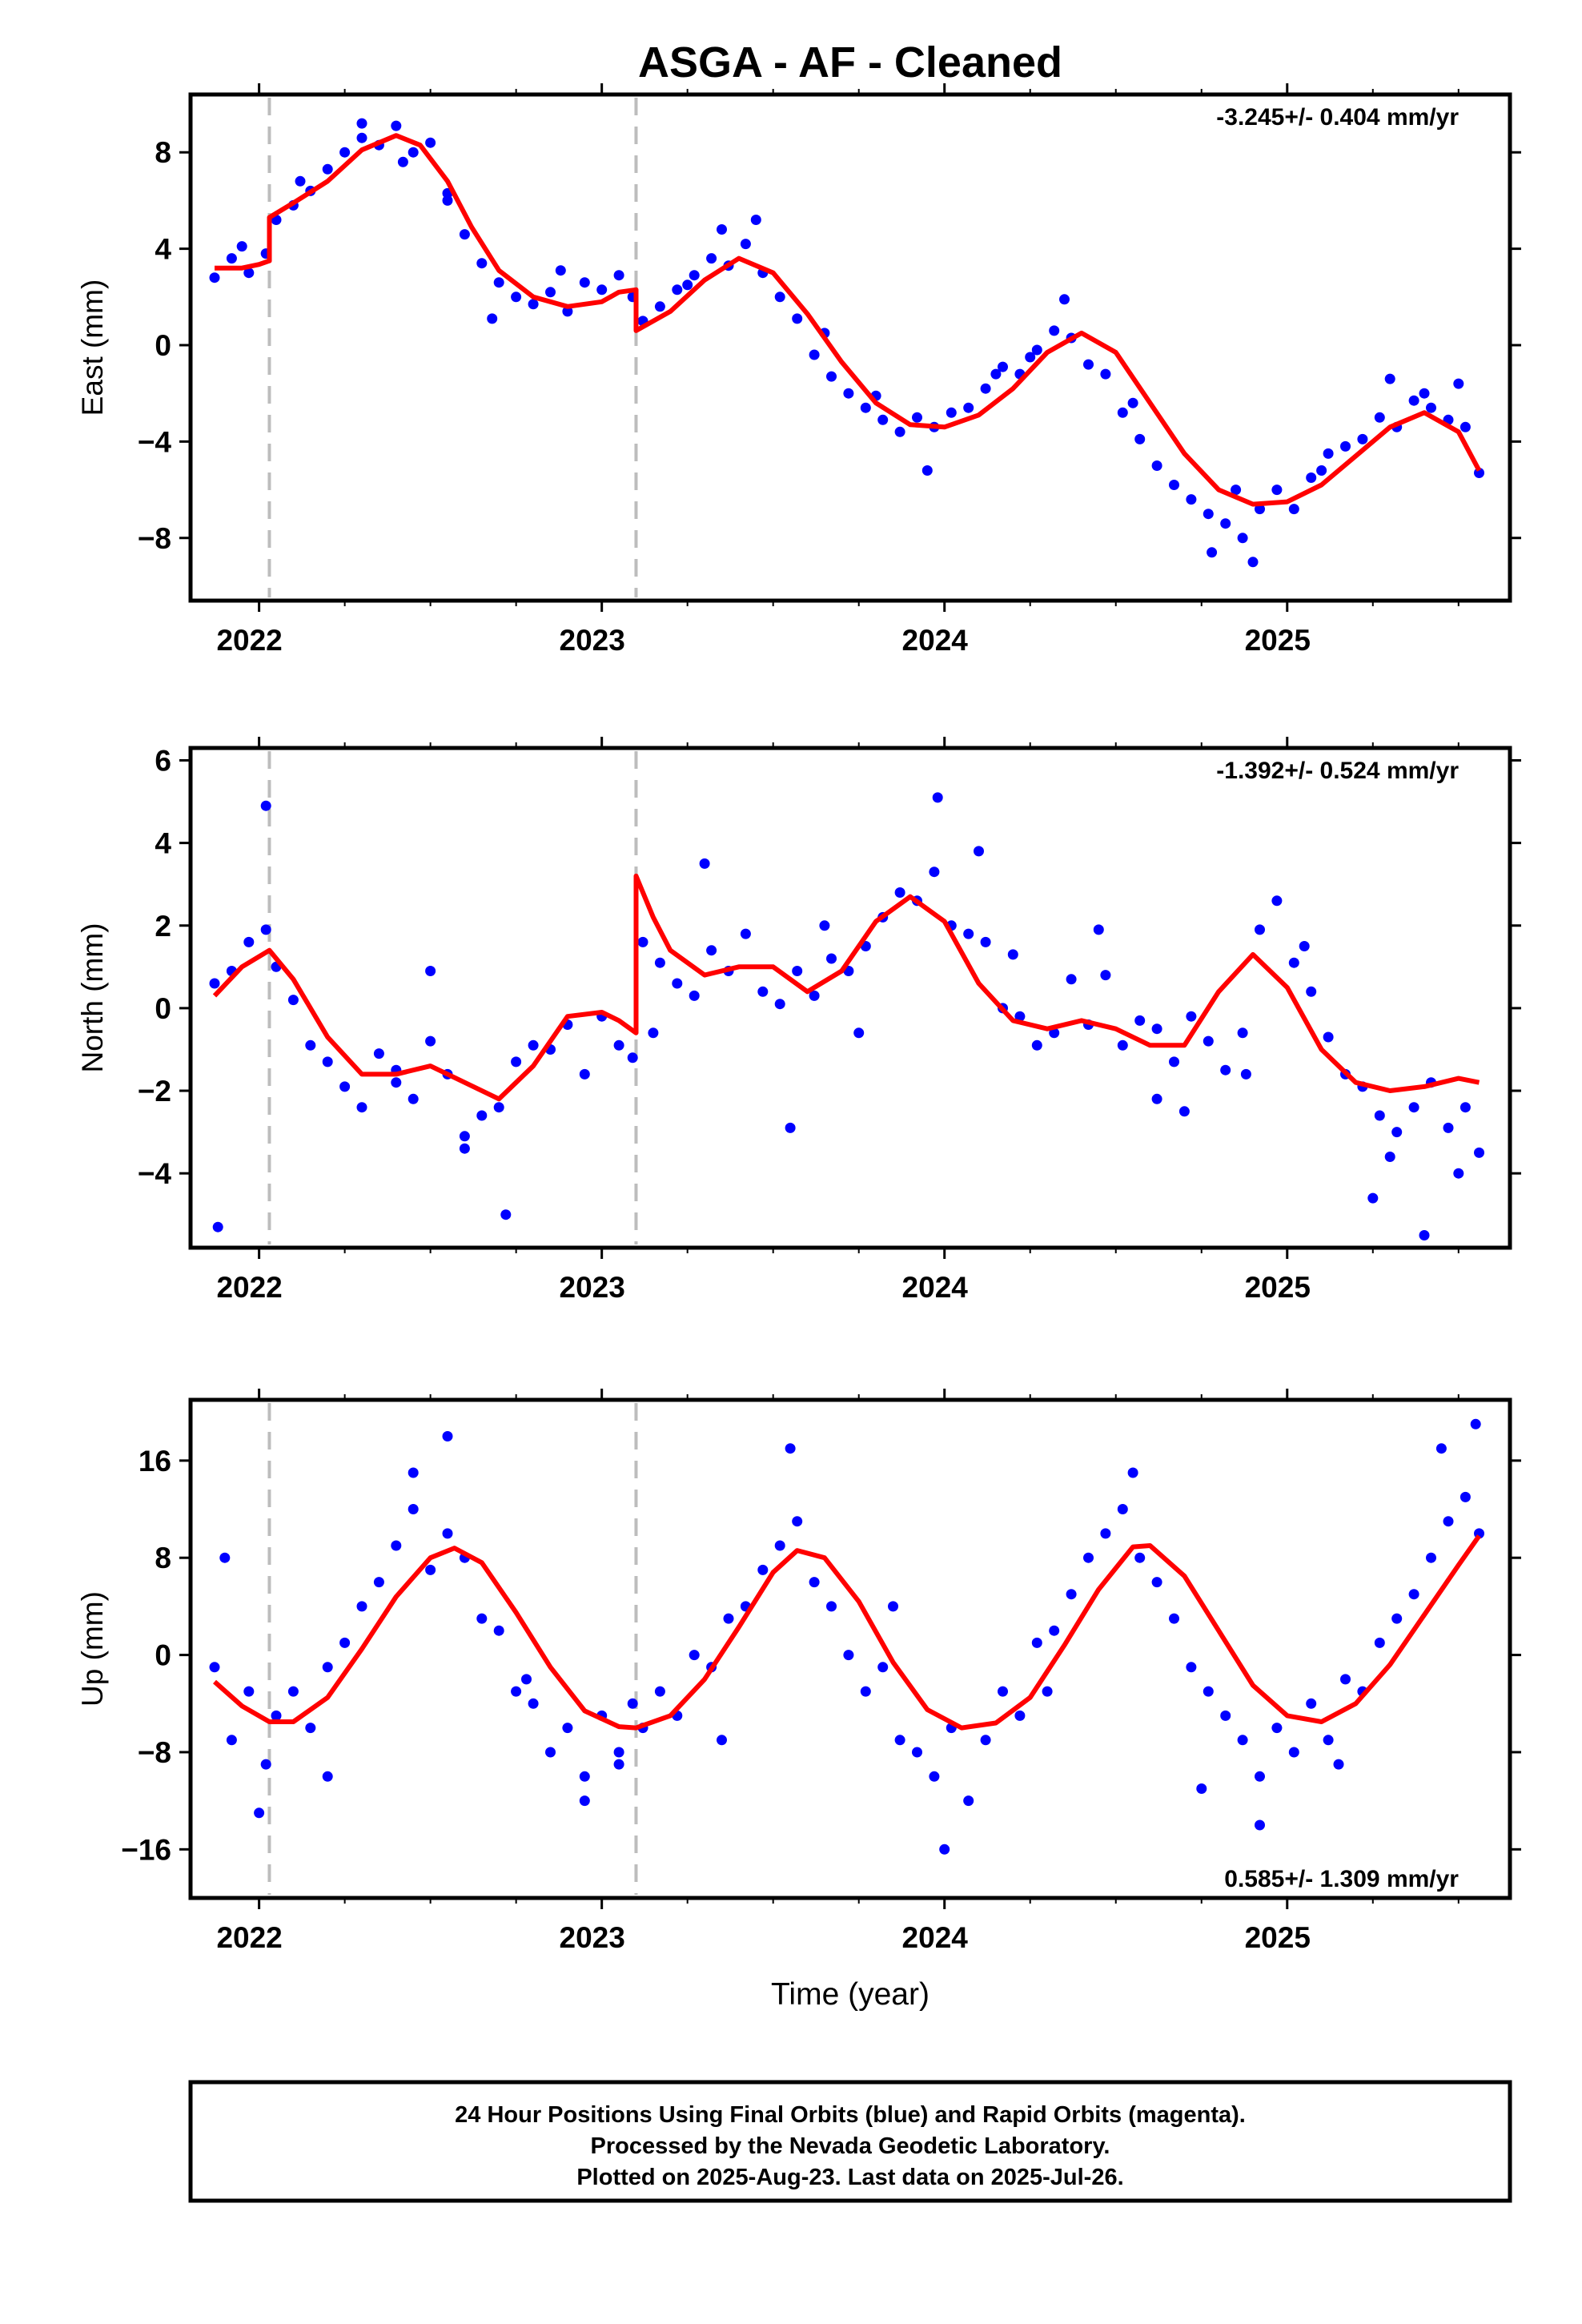  What do you see at coordinates (163, 1008) in the screenshot?
I see `north-y-tick-label: 0` at bounding box center [163, 1008].